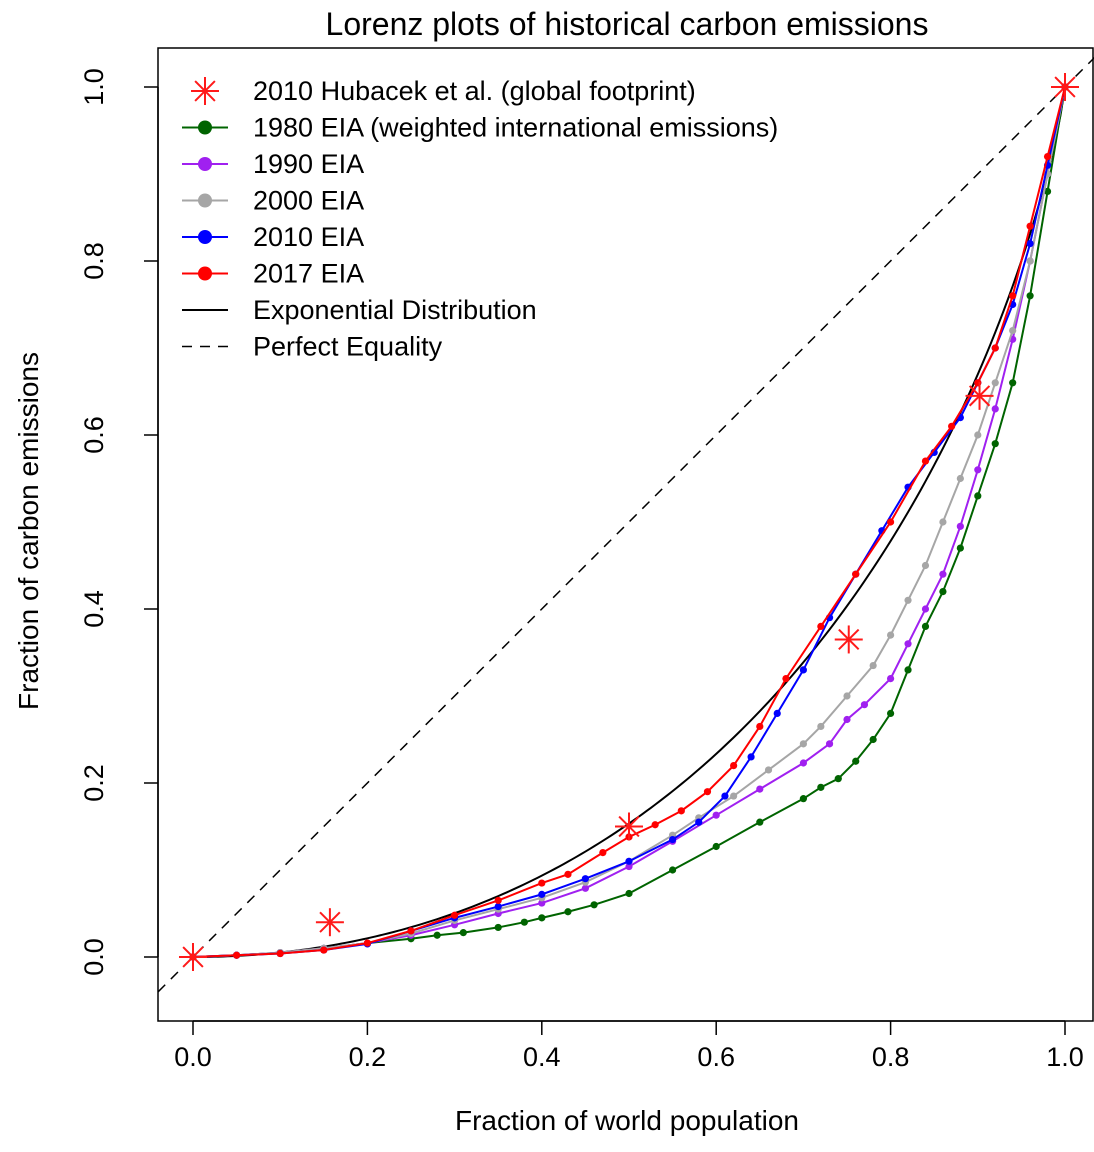  What do you see at coordinates (119, 522) in the screenshot?
I see `y-axis: 0.0 0.2 0.4 0.6 0.8 1.0` at bounding box center [119, 522].